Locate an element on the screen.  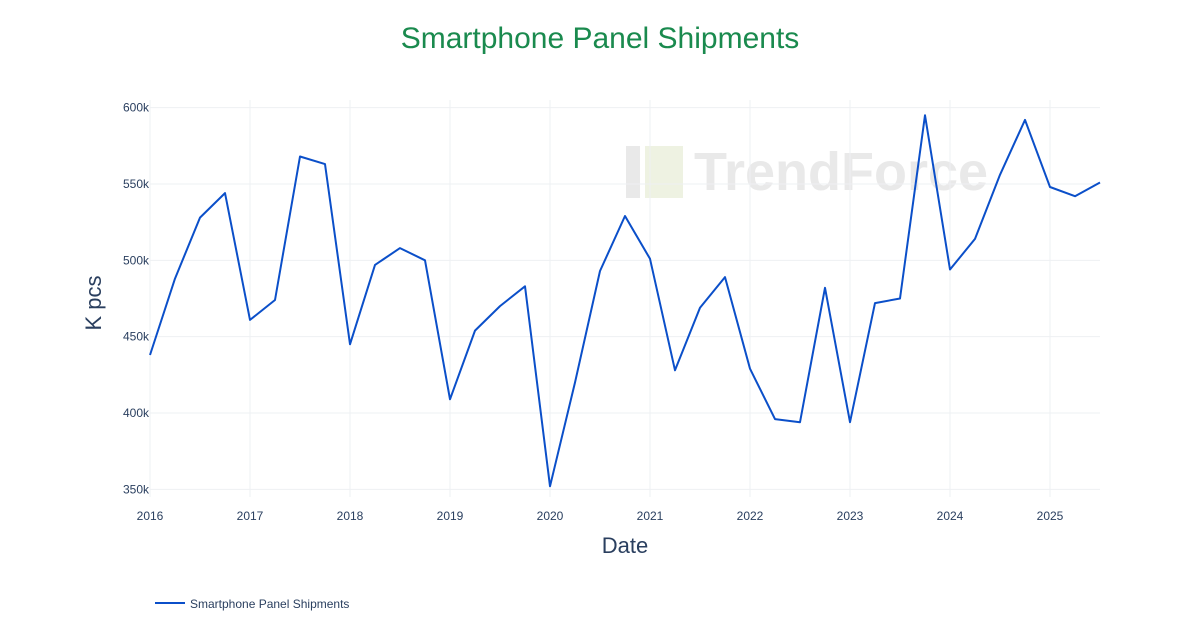
chart-title: Smartphone Panel Shipments is located at coordinates (600, 38).